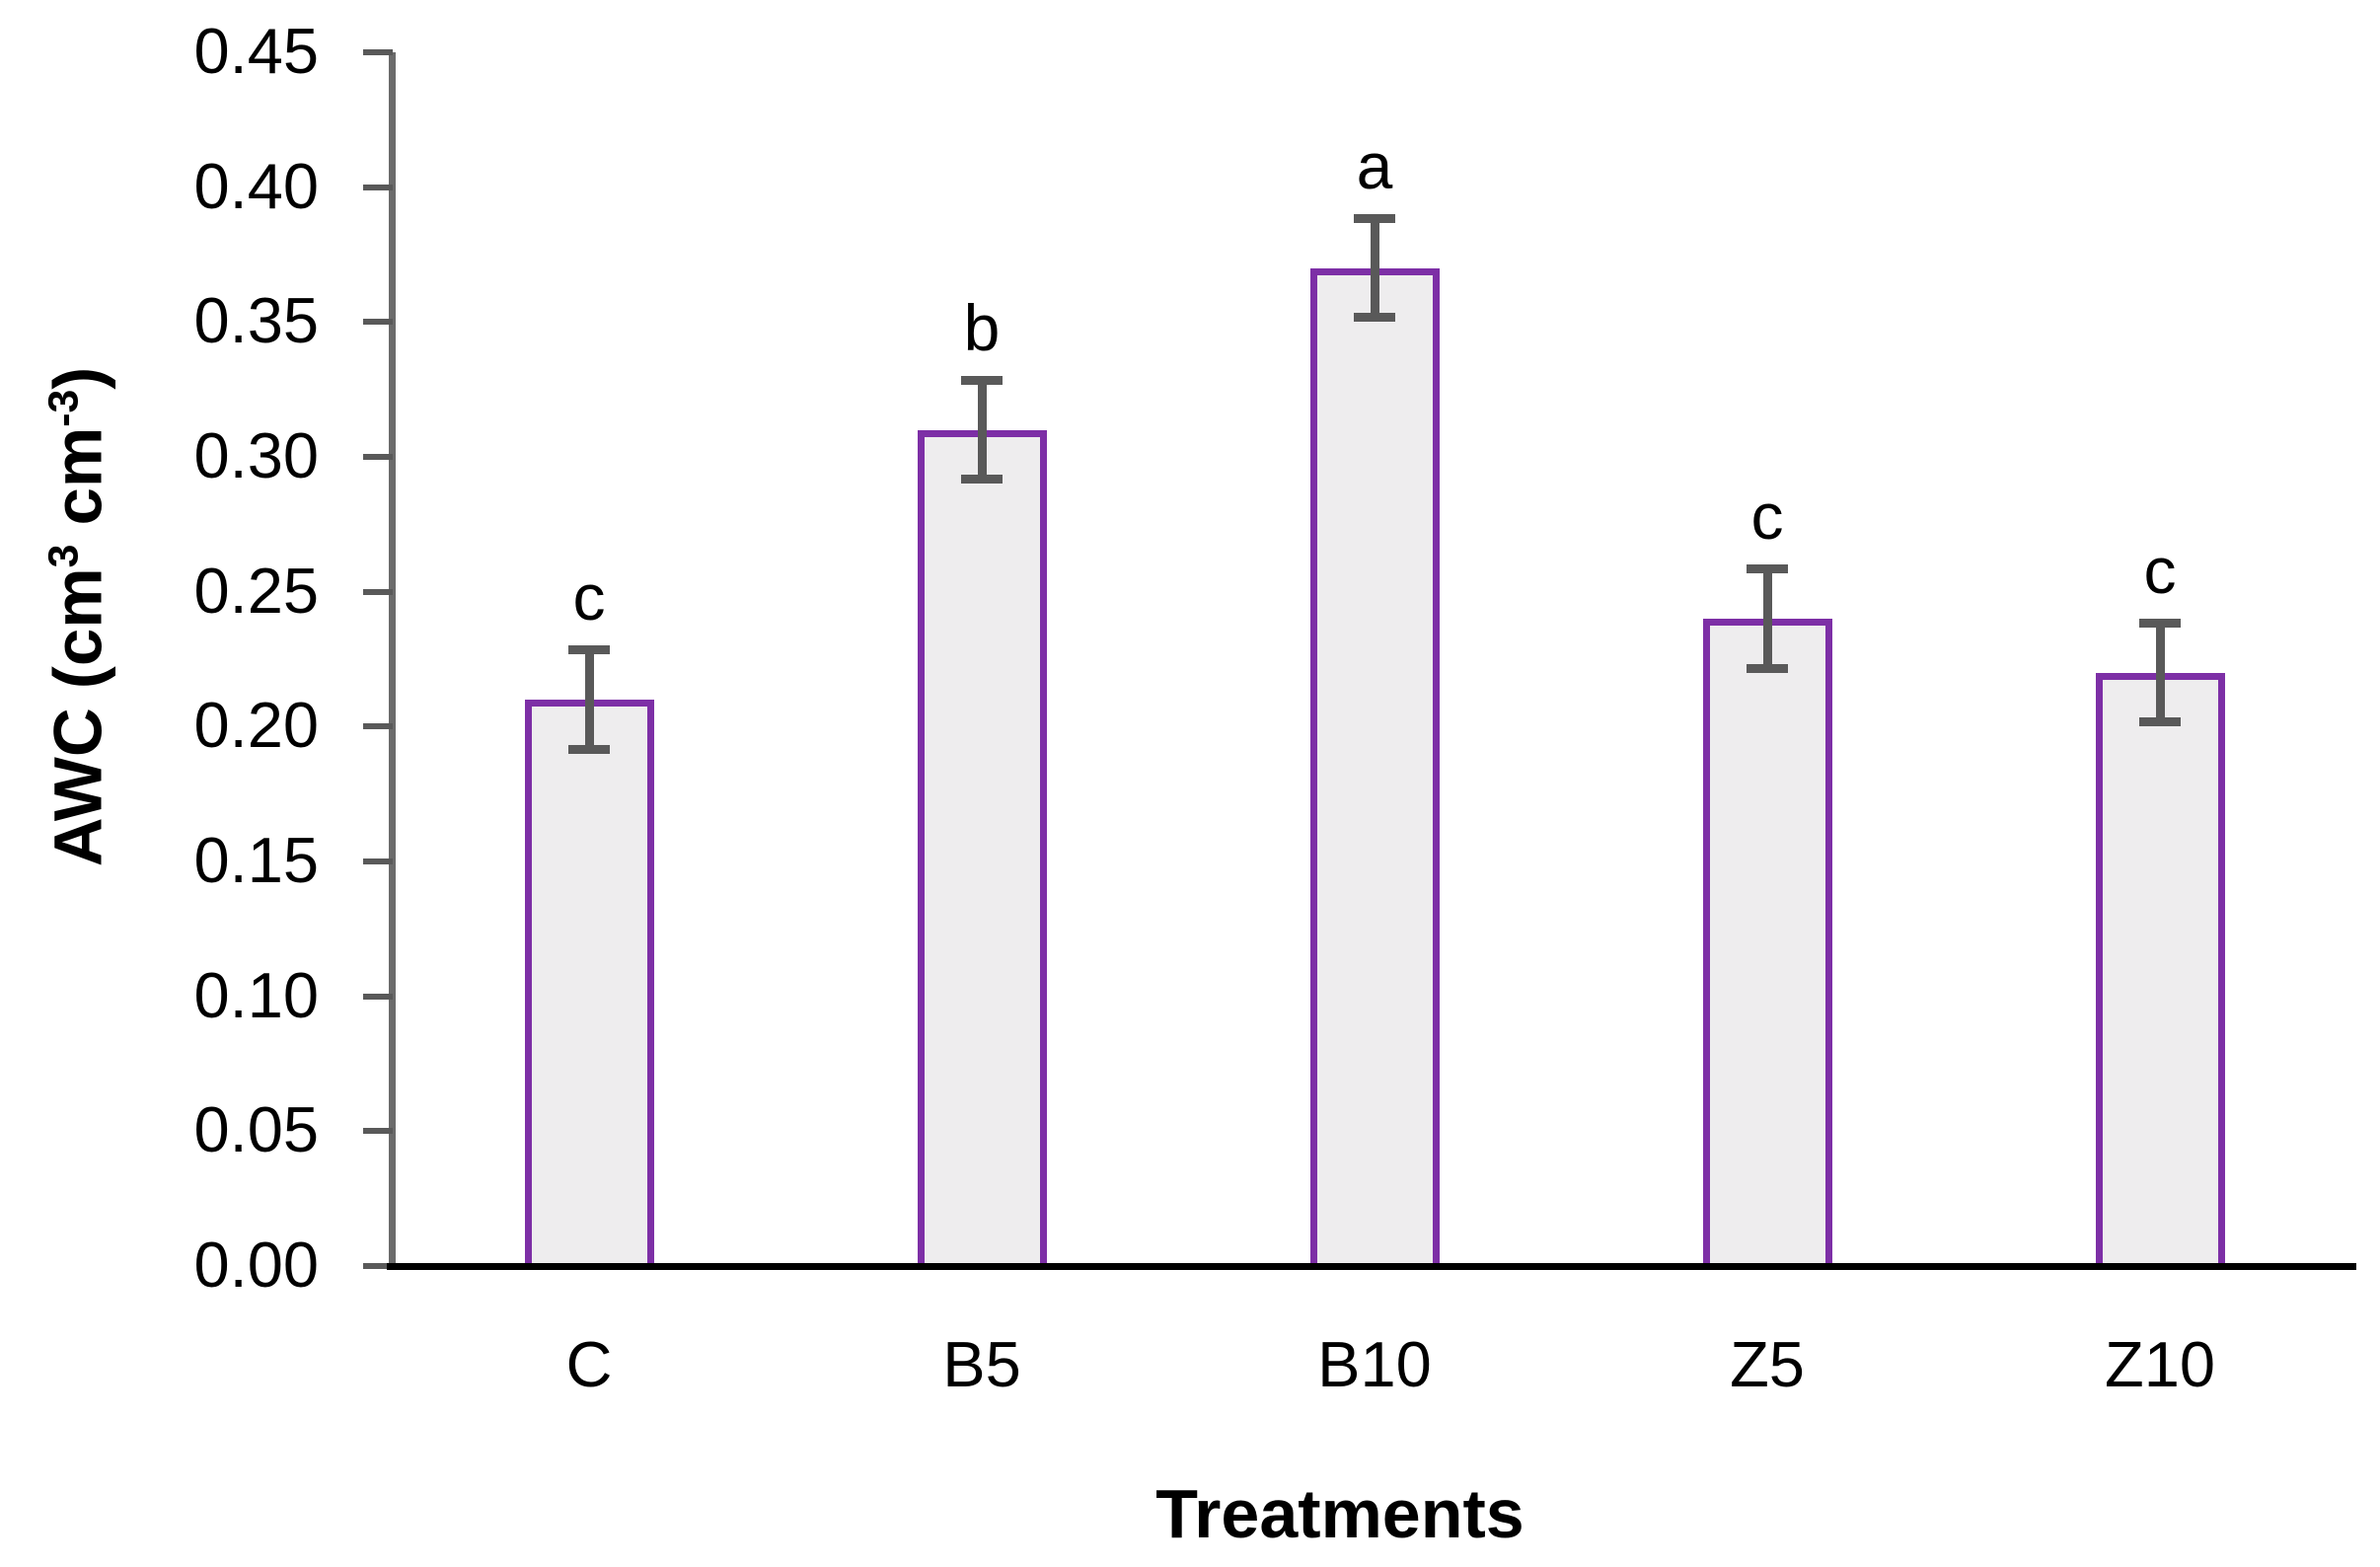 Image resolution: width=2380 pixels, height=1567 pixels. What do you see at coordinates (1371, 1266) in the screenshot?
I see `x-axis-baseline` at bounding box center [1371, 1266].